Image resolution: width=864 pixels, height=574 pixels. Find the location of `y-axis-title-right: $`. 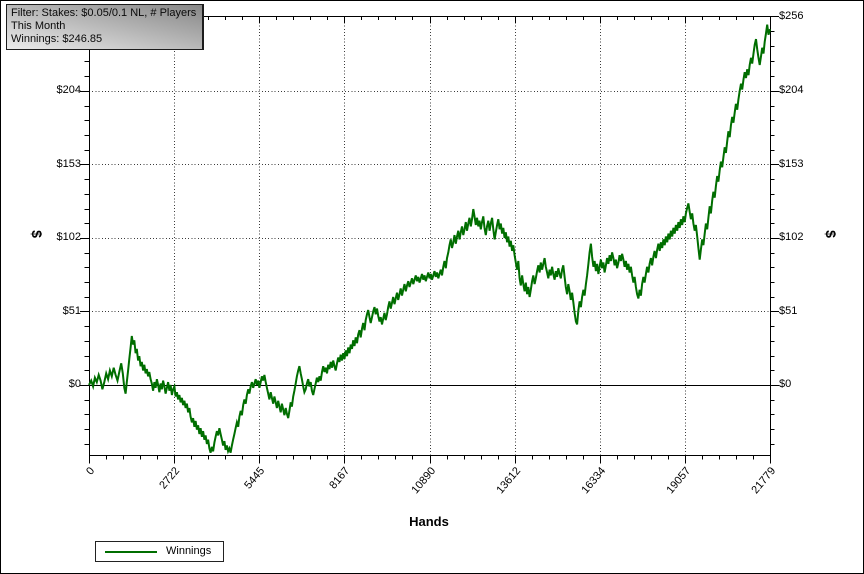

y-axis-title-right: $ is located at coordinates (830, 234).